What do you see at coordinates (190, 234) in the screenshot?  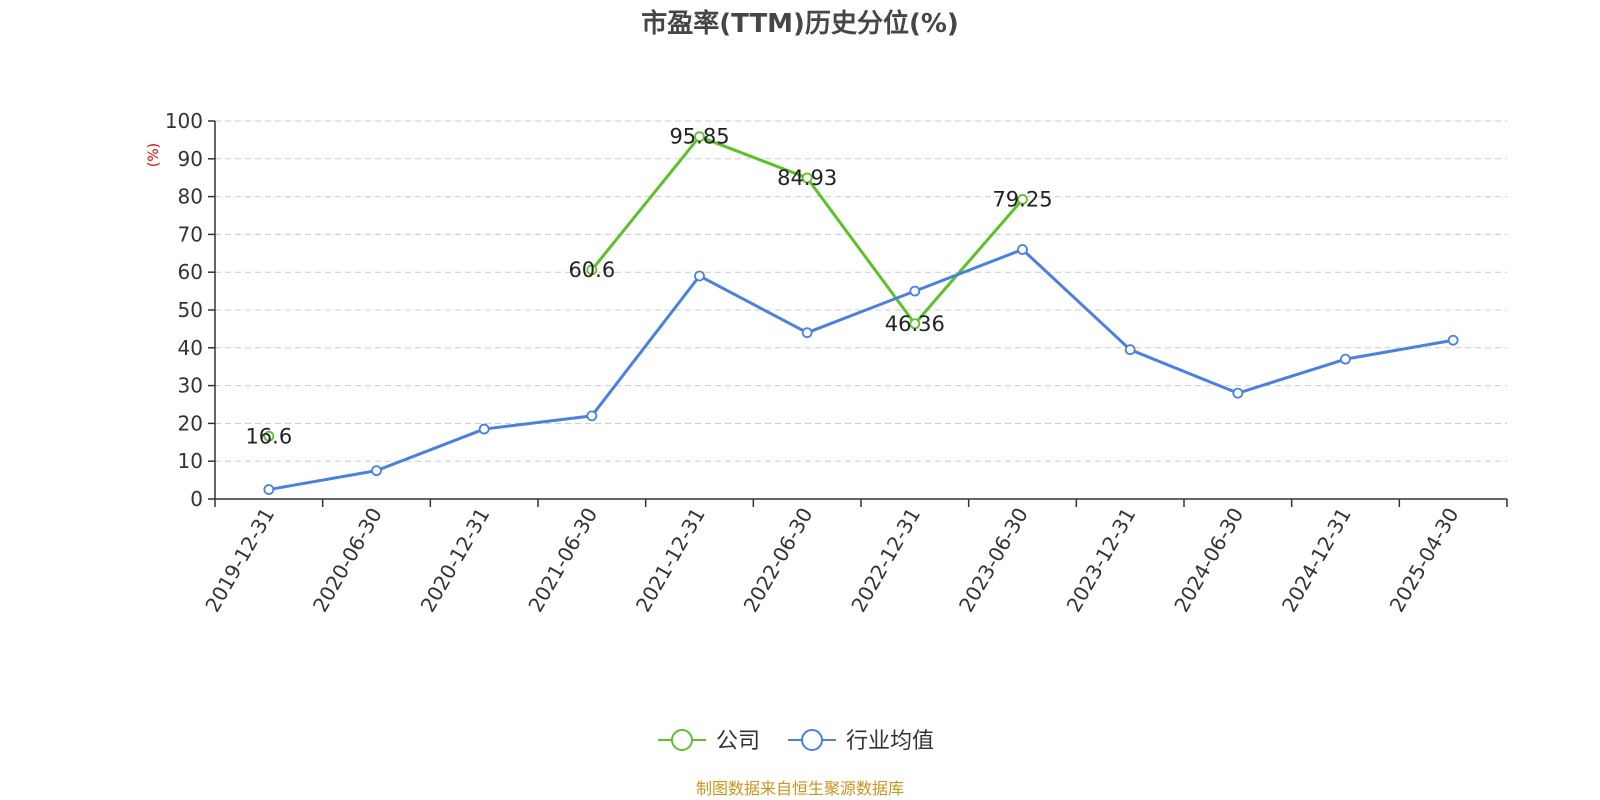 I see `y-tick-label: 70` at bounding box center [190, 234].